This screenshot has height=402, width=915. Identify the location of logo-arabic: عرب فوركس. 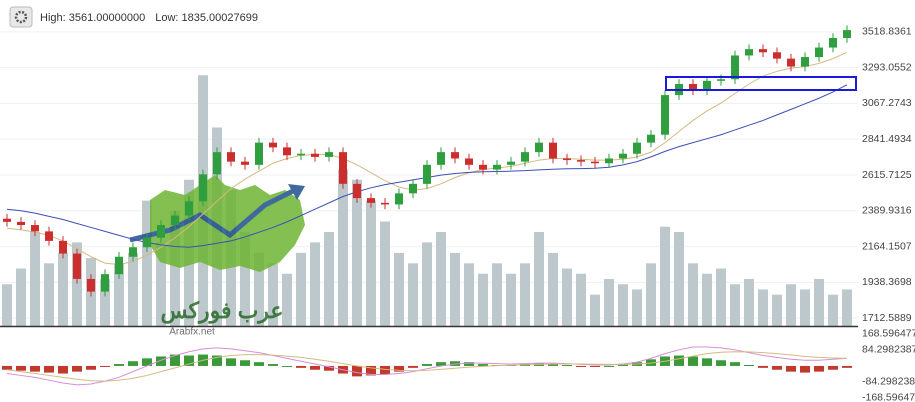
(221, 311).